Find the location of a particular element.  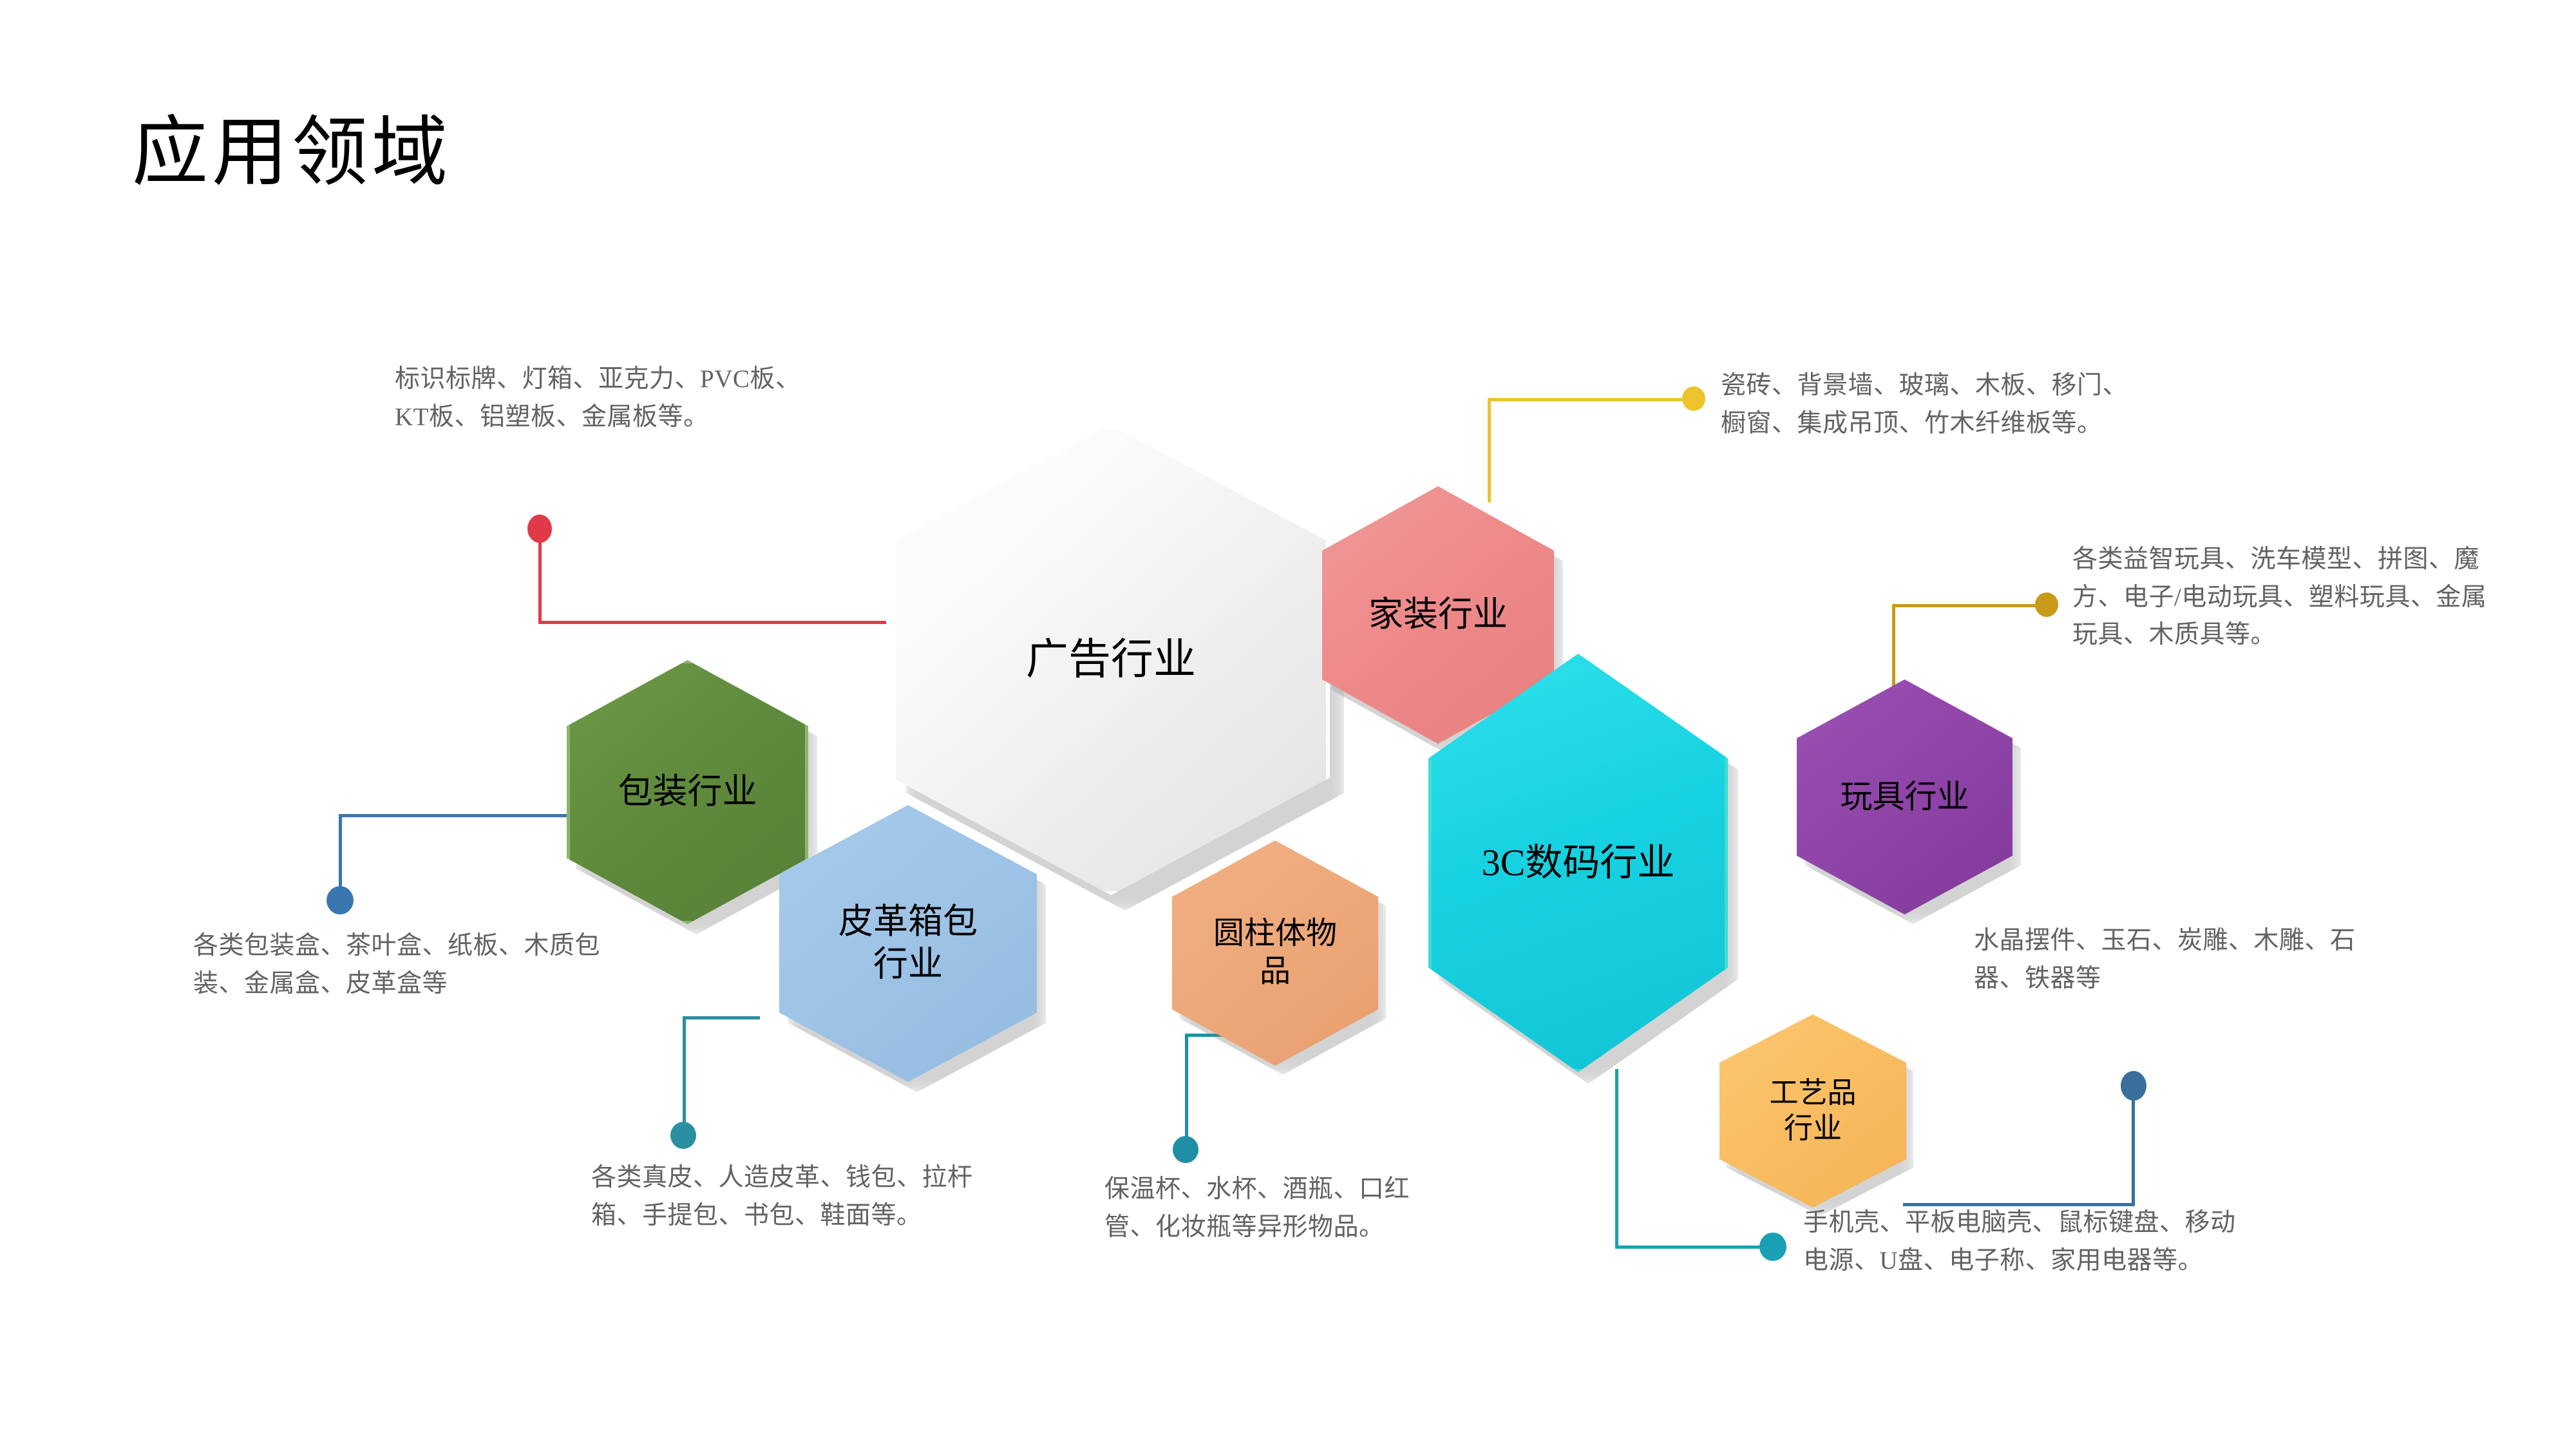

toys-connector-hline is located at coordinates (1969, 605).